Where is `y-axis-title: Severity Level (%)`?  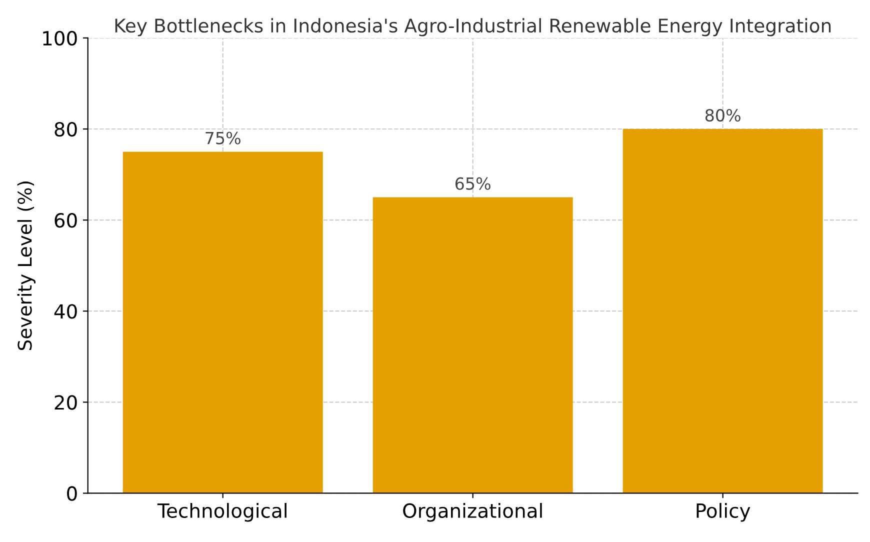
y-axis-title: Severity Level (%) is located at coordinates (26, 266).